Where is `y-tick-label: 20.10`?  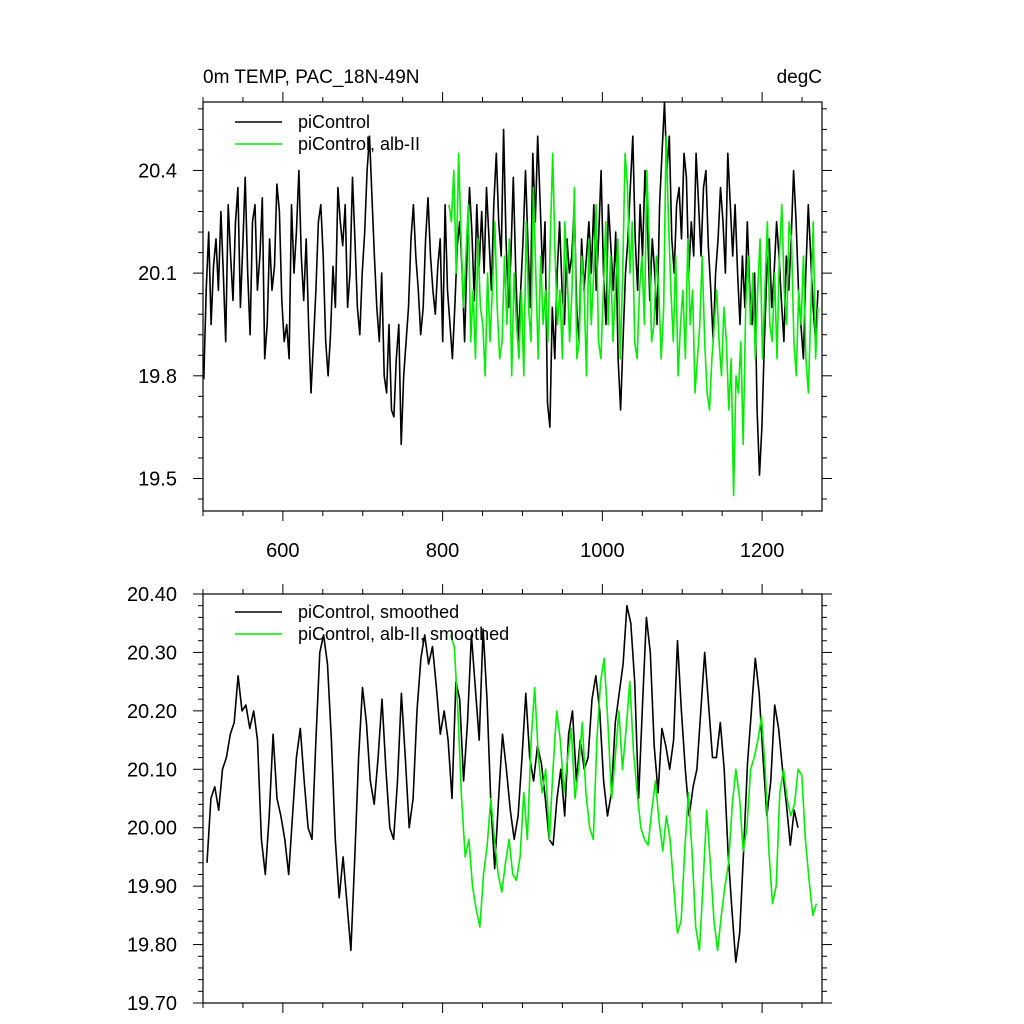 y-tick-label: 20.10 is located at coordinates (152, 770).